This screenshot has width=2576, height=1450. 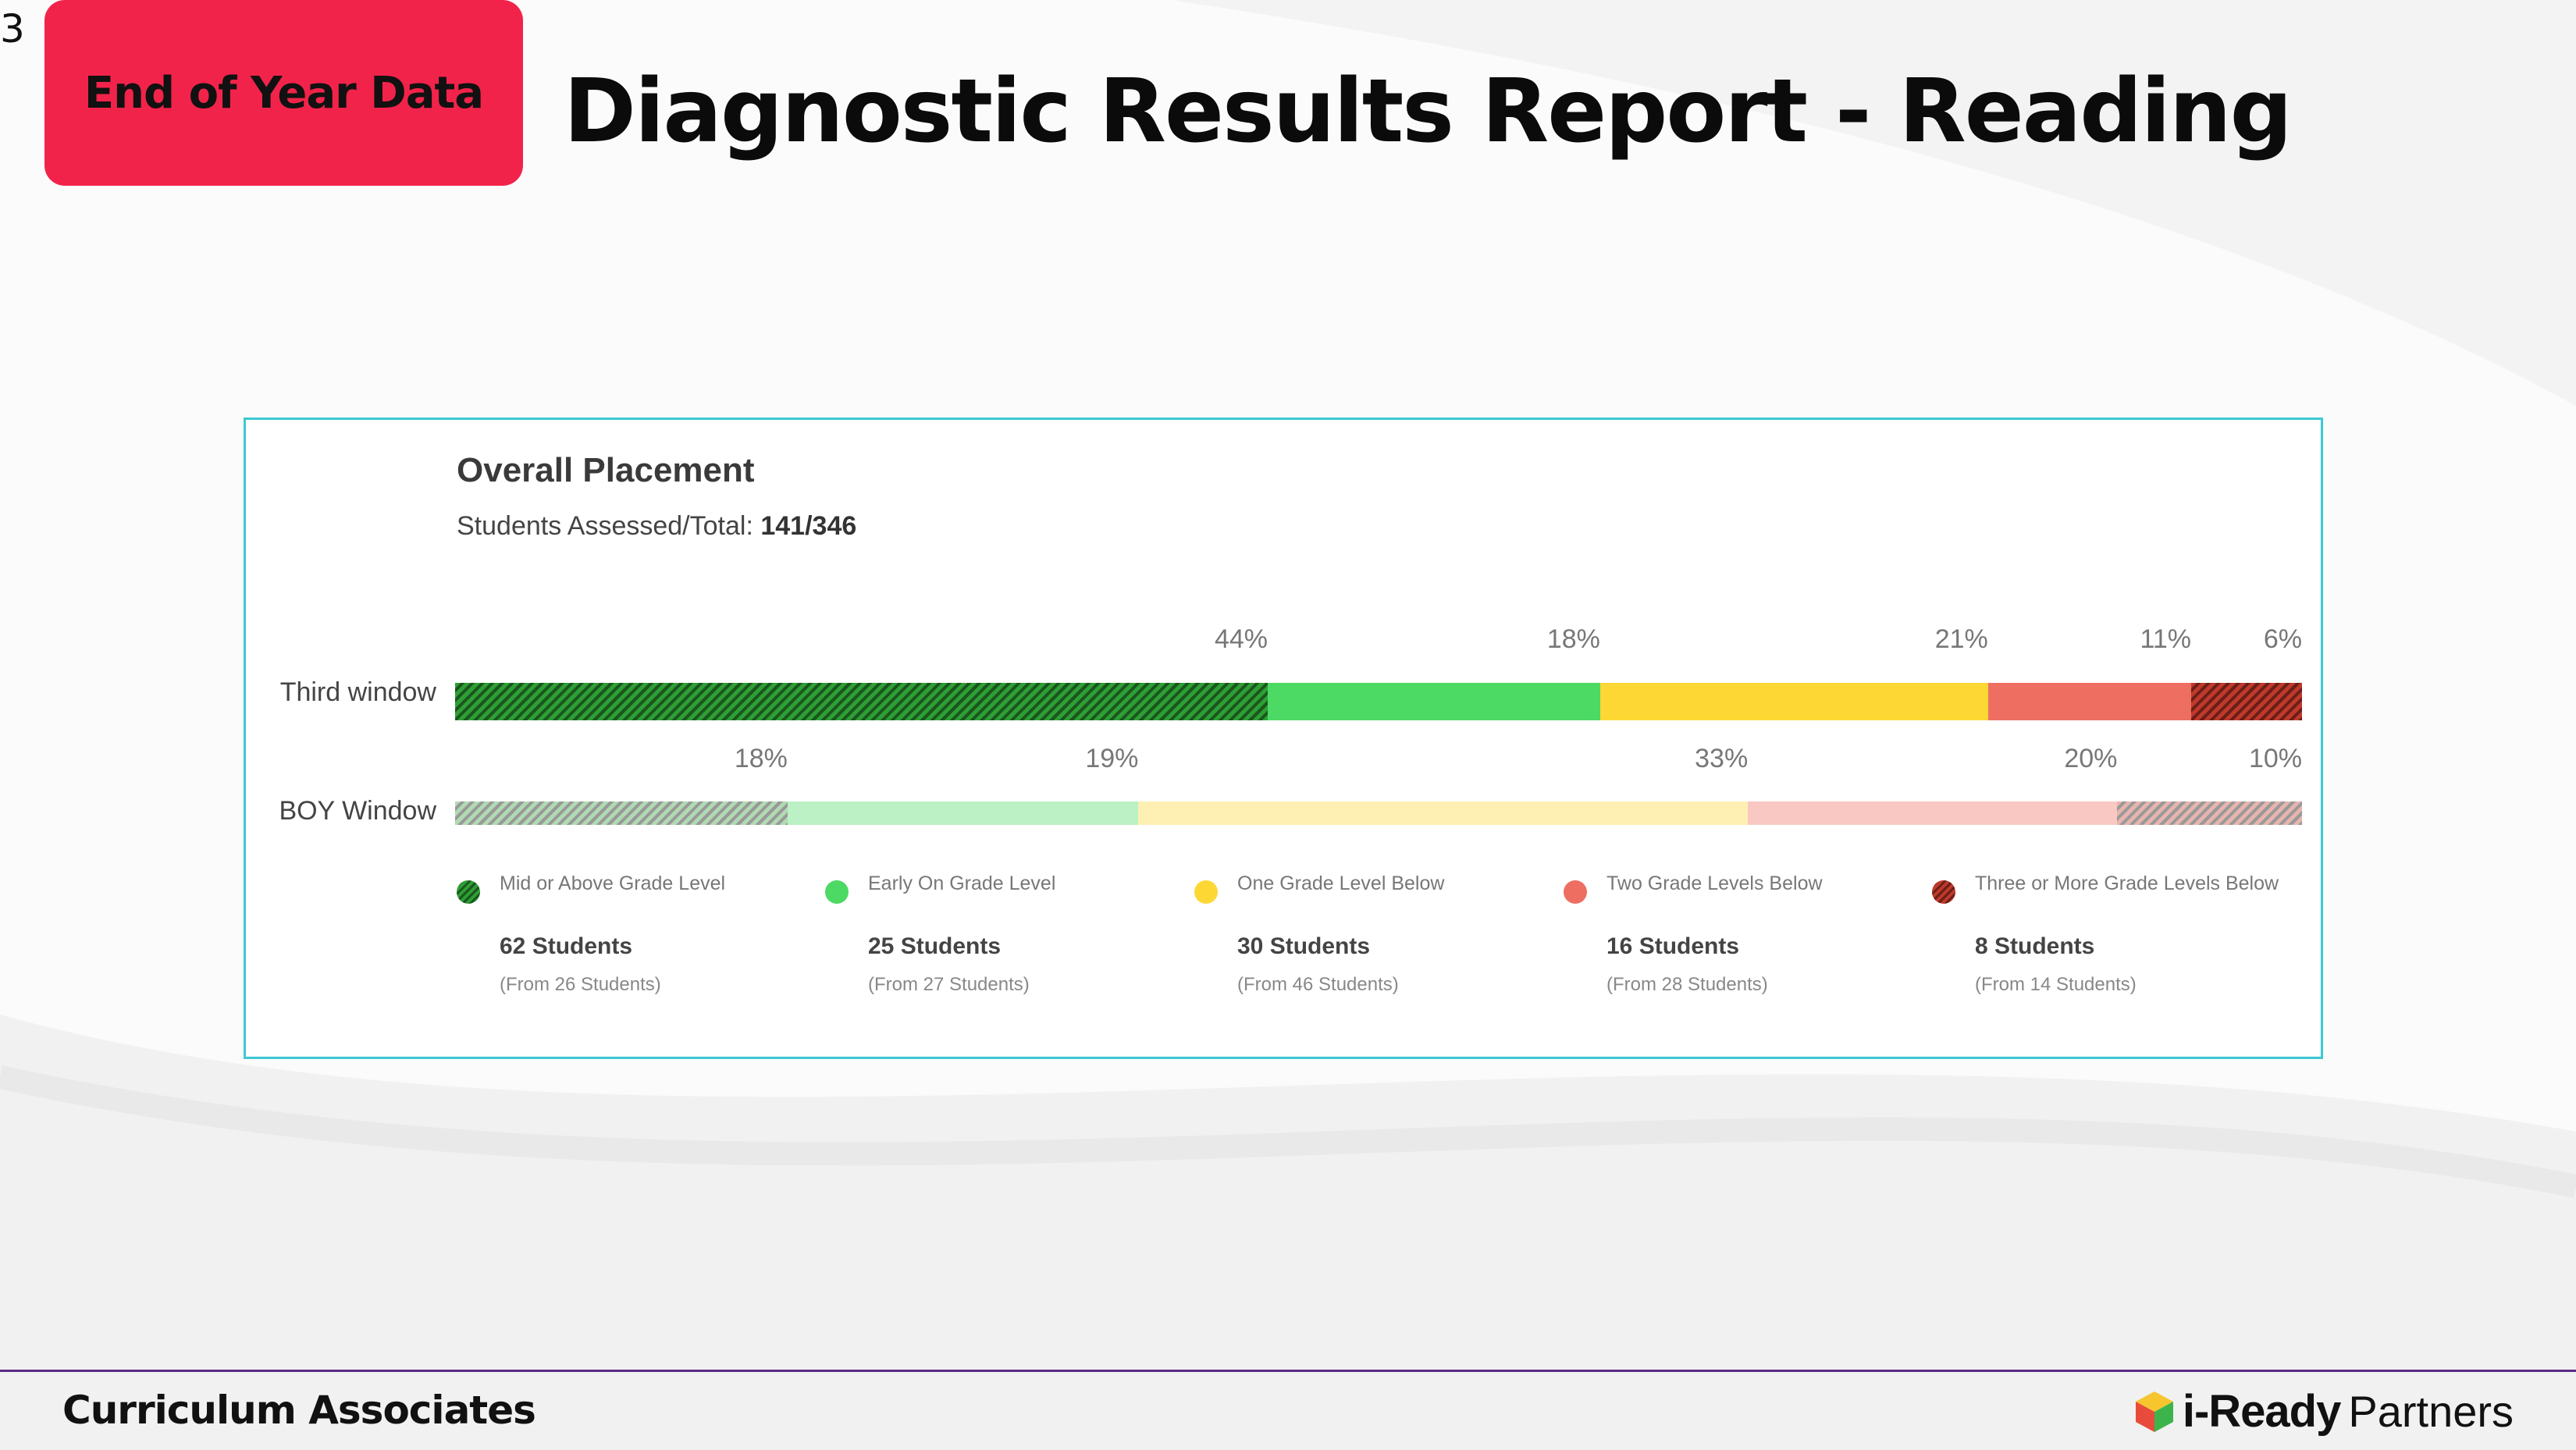 I want to click on legend-from-count: (From 26 Students), so click(x=580, y=985).